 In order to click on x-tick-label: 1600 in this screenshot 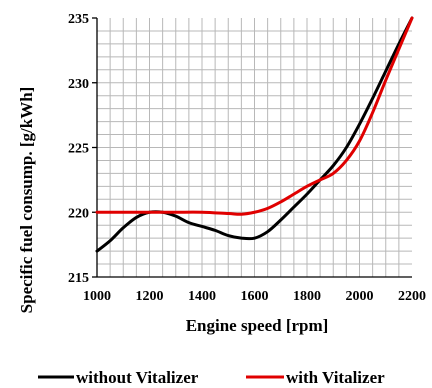, I will do `click(255, 296)`.